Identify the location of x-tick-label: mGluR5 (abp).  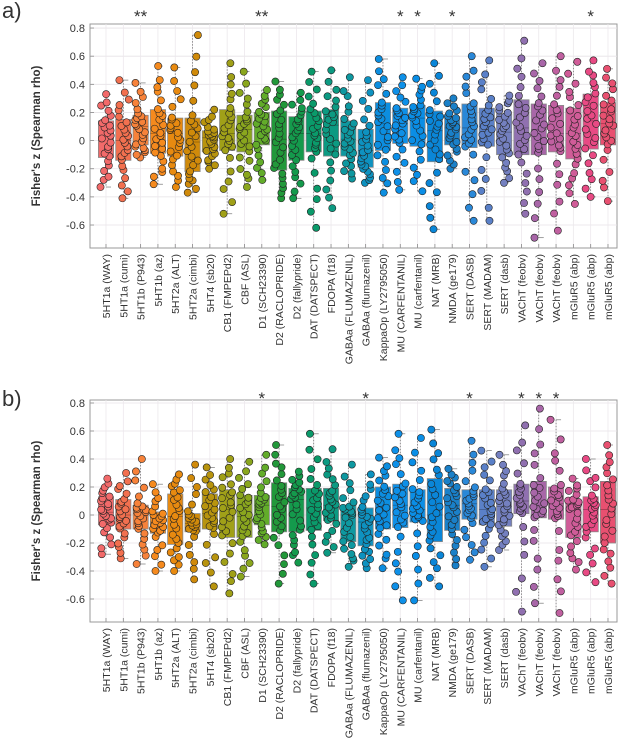
(574, 287).